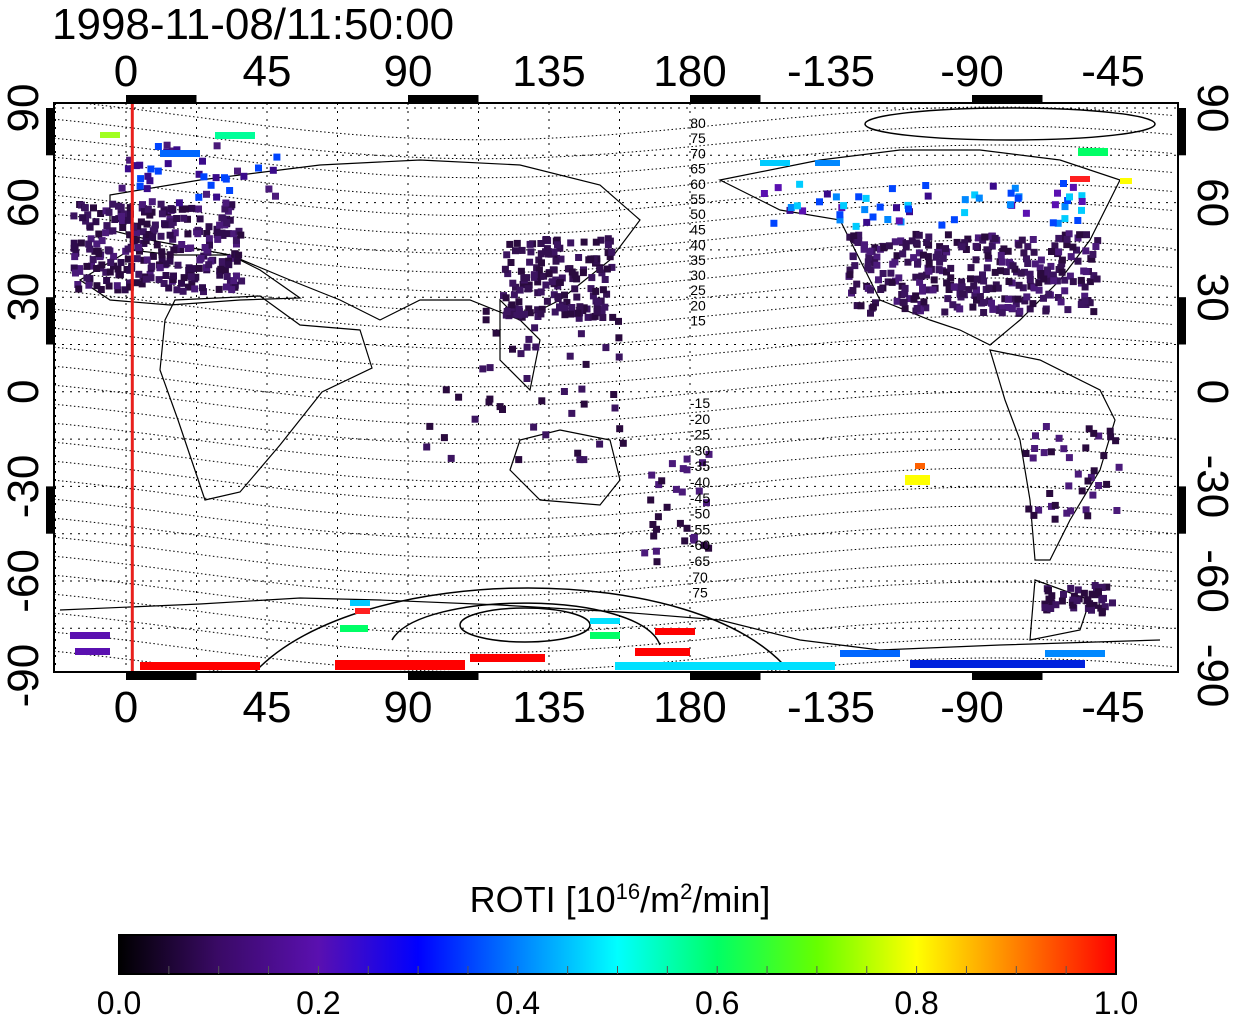 The width and height of the screenshot is (1240, 1024). What do you see at coordinates (700, 545) in the screenshot?
I see `contour-label: -60` at bounding box center [700, 545].